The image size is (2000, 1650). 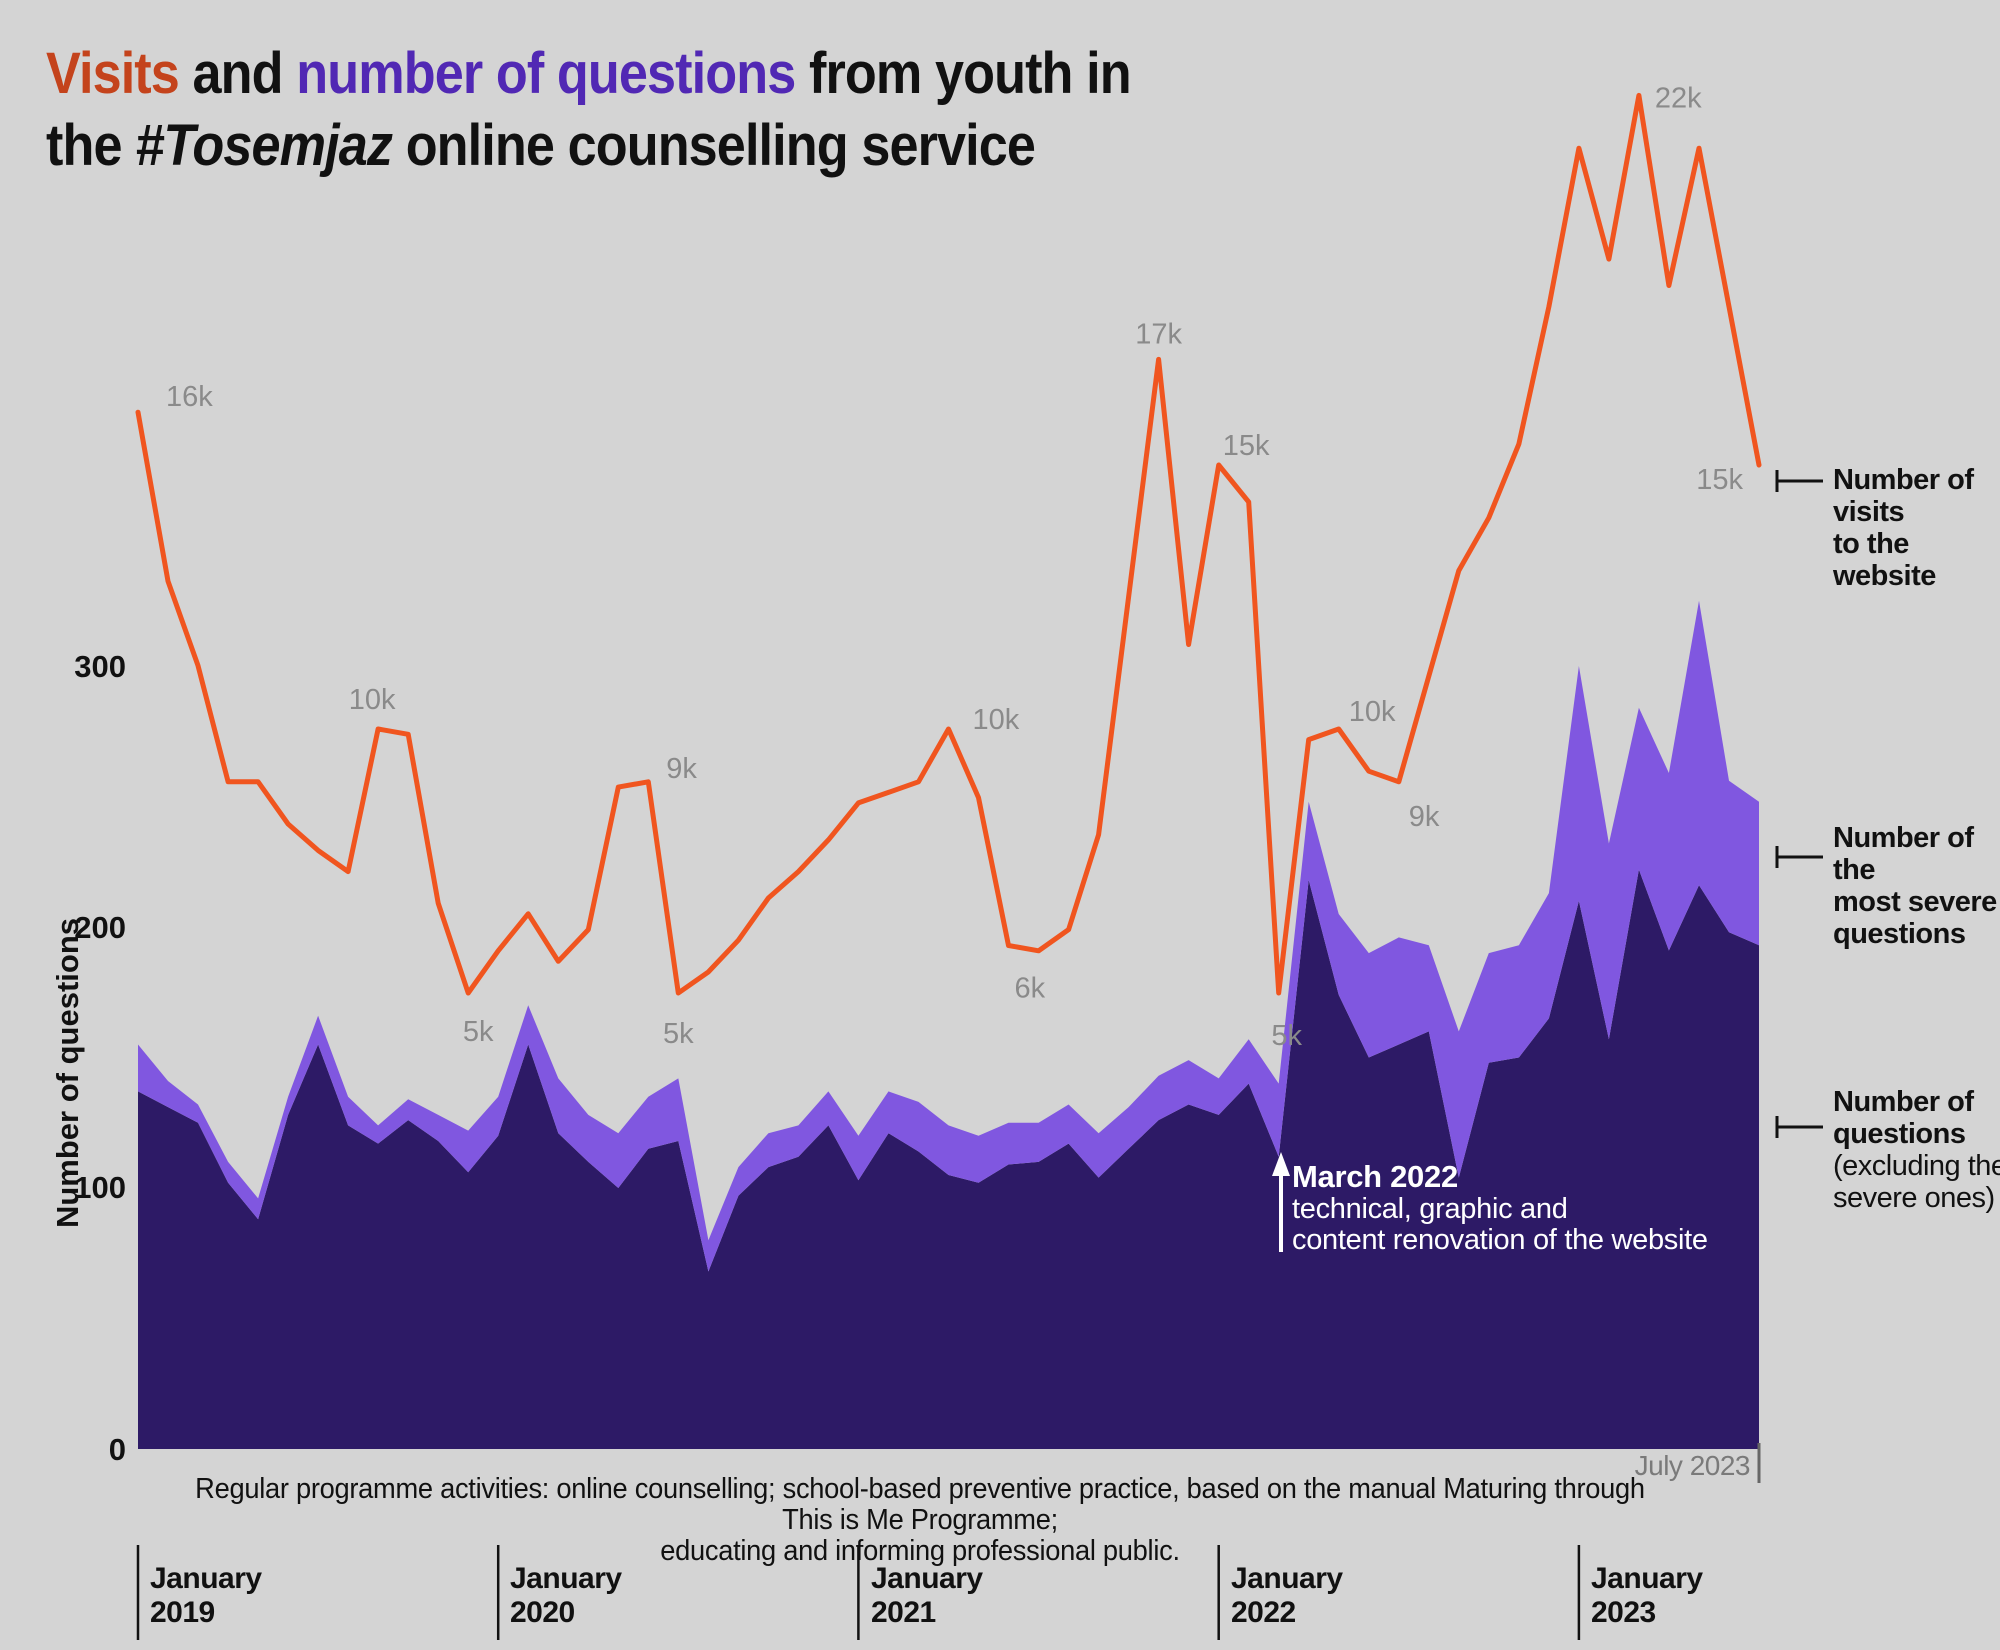 I want to click on visits-label-16k: 16k, so click(x=189, y=397).